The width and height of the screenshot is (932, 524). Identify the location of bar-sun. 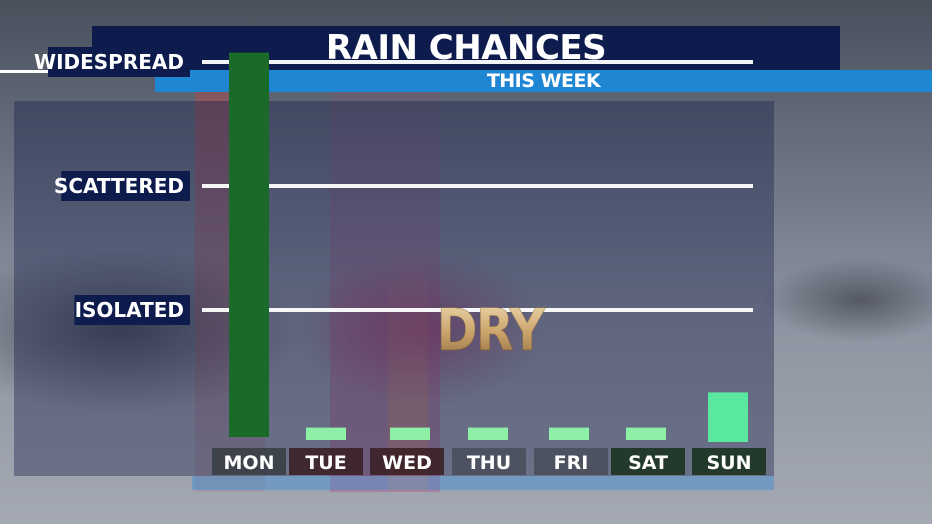
(728, 417).